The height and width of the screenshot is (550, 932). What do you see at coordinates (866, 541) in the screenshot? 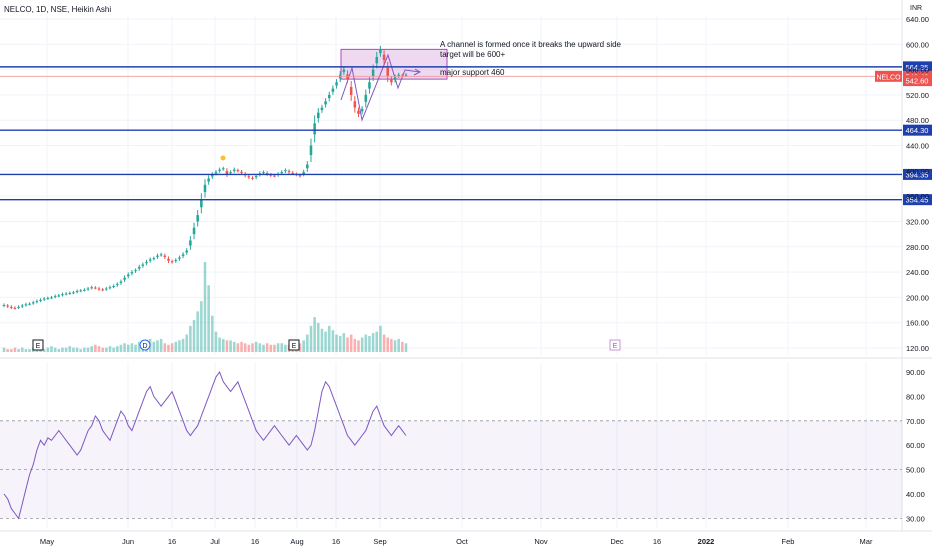
I see `x-tick-label: Mar` at bounding box center [866, 541].